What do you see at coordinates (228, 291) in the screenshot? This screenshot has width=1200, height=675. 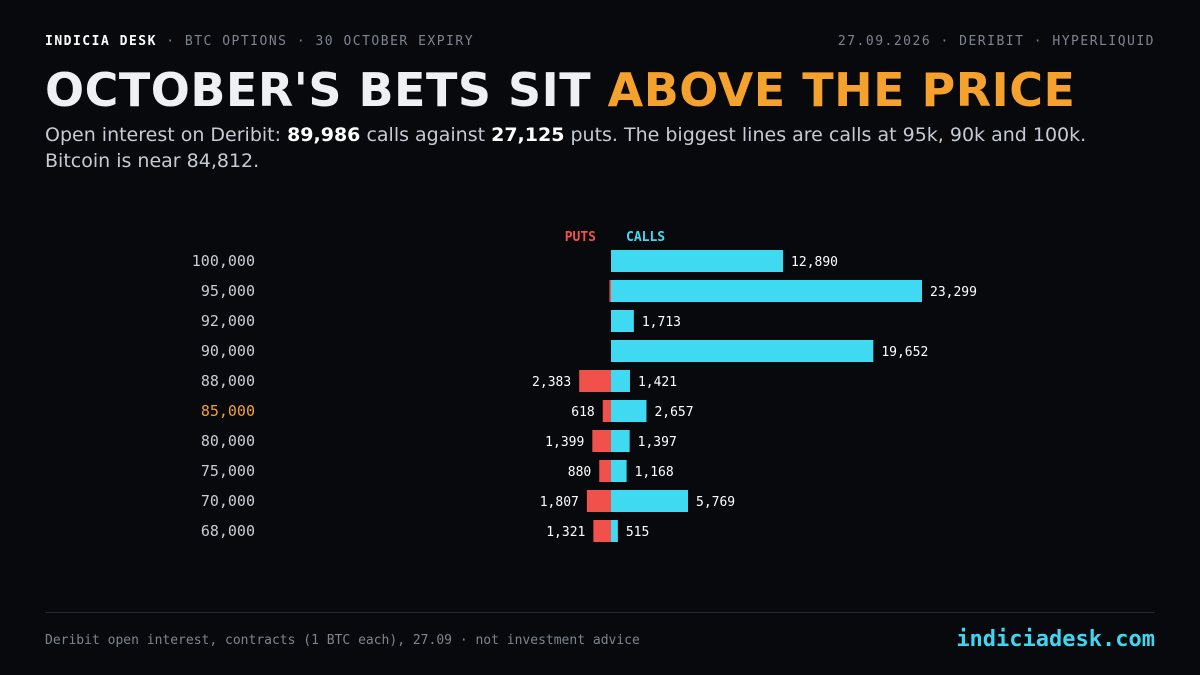 I see `strike-label: 95,000` at bounding box center [228, 291].